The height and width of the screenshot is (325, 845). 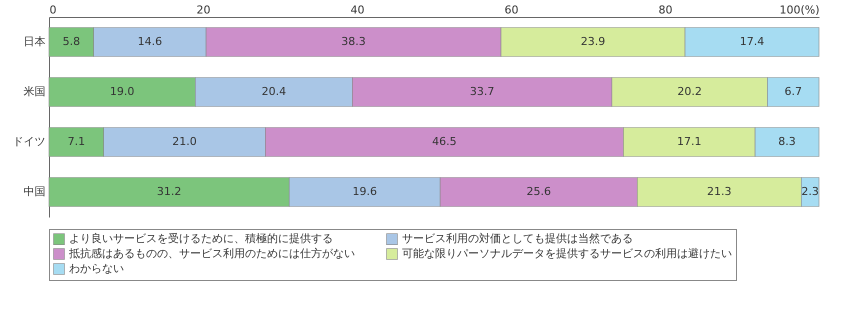 I want to click on legend-label: わからない, so click(x=96, y=268).